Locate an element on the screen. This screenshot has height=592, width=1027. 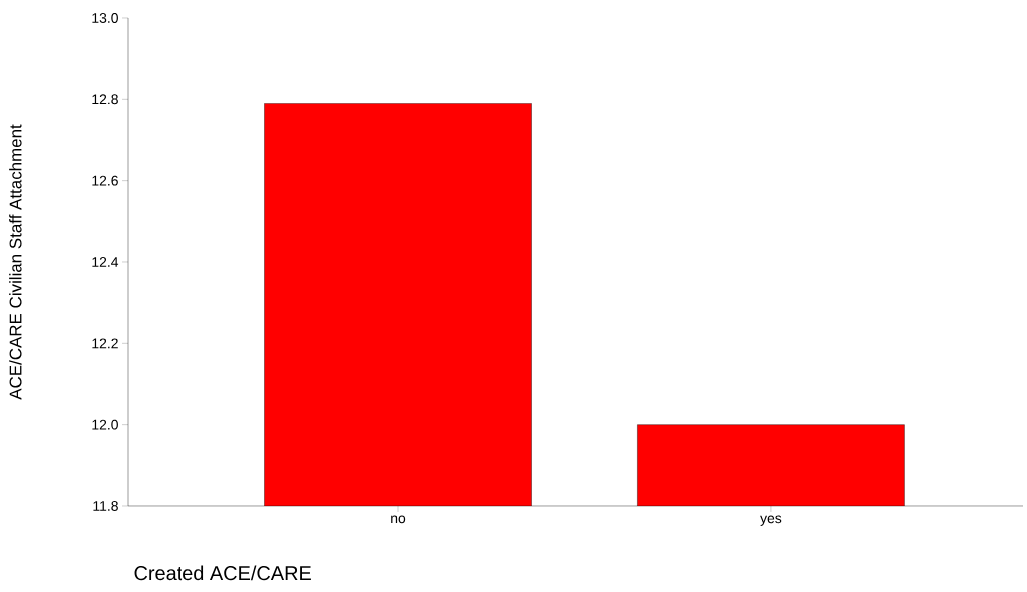
y-tick-label: 12.2 is located at coordinates (105, 343).